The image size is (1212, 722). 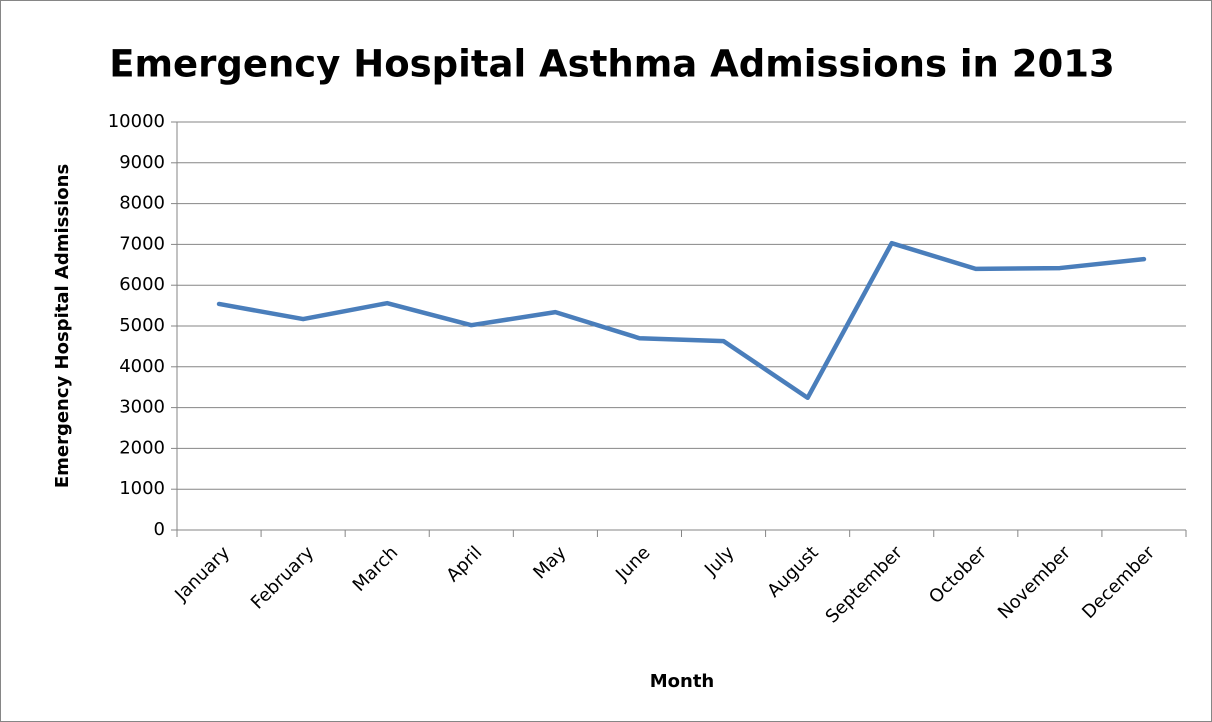 What do you see at coordinates (142, 162) in the screenshot?
I see `y-tick-label: 9000` at bounding box center [142, 162].